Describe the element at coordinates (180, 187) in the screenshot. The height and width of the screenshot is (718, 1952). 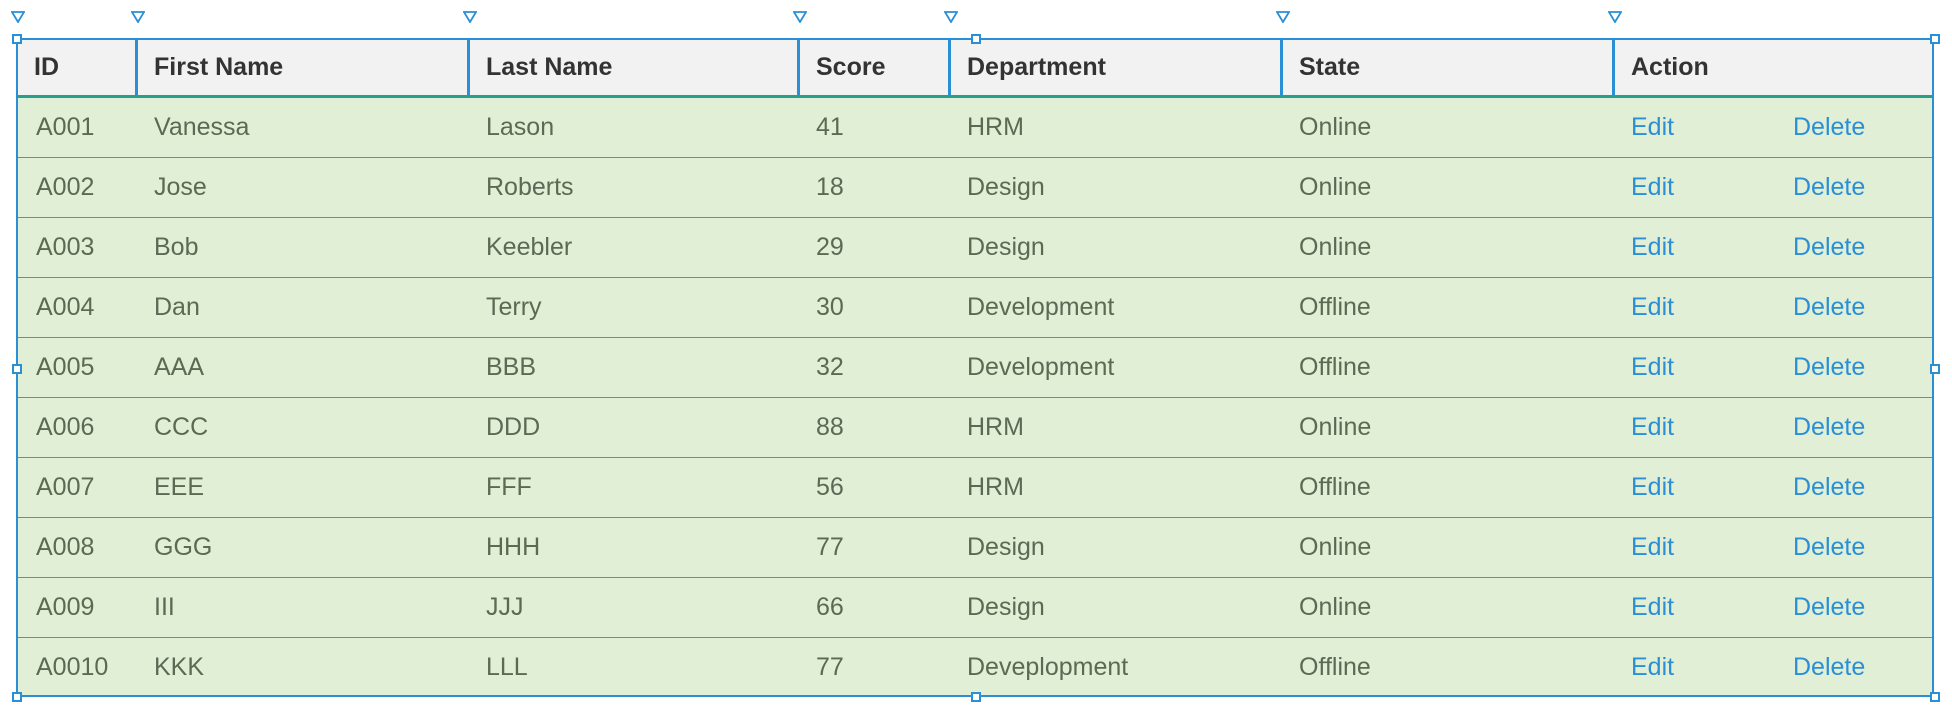
I see `cell-first-name: Jose` at that location.